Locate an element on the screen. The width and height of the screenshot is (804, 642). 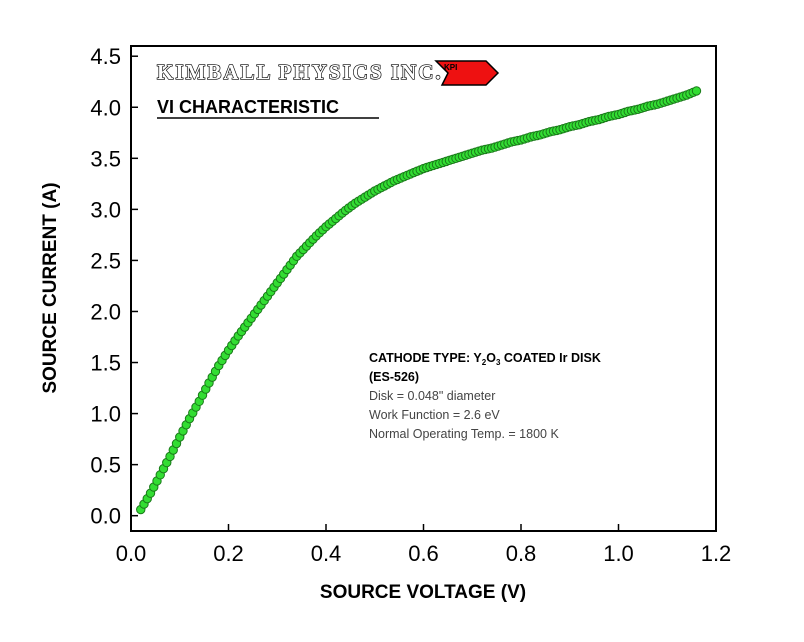
chart-title: VI CHARACTERISTIC is located at coordinates (248, 107).